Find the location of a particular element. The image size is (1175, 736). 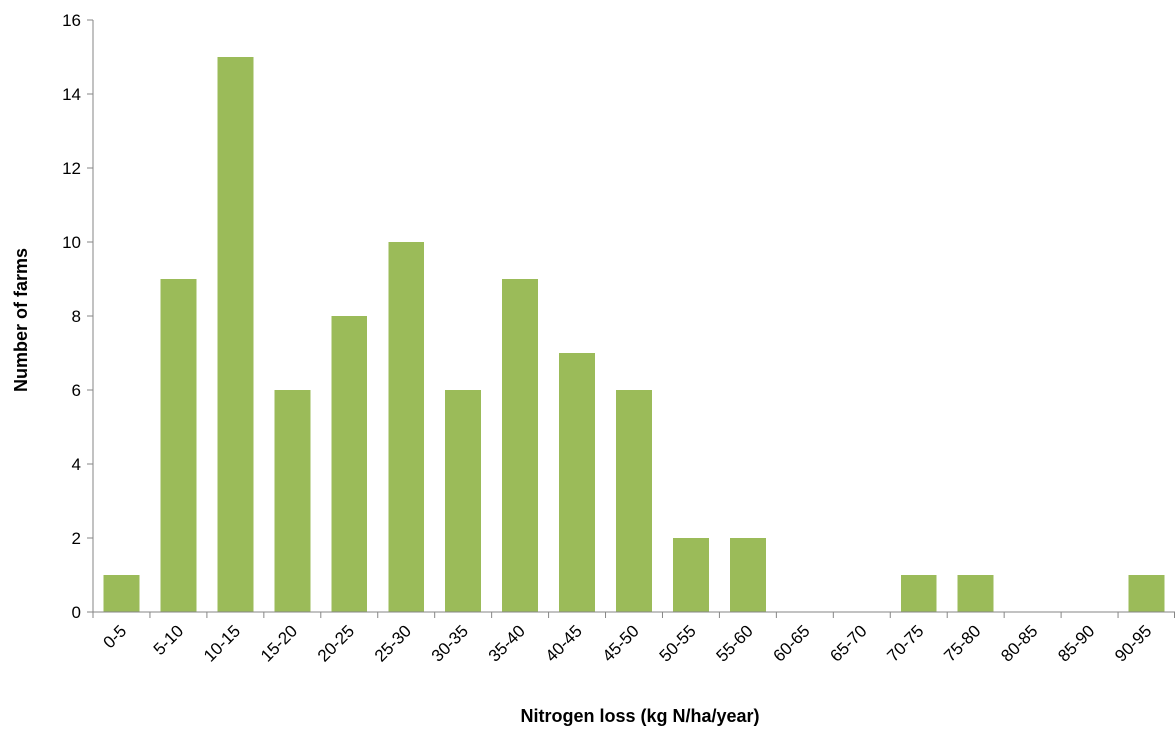

x-tick-label: 70-75 is located at coordinates (905, 643).